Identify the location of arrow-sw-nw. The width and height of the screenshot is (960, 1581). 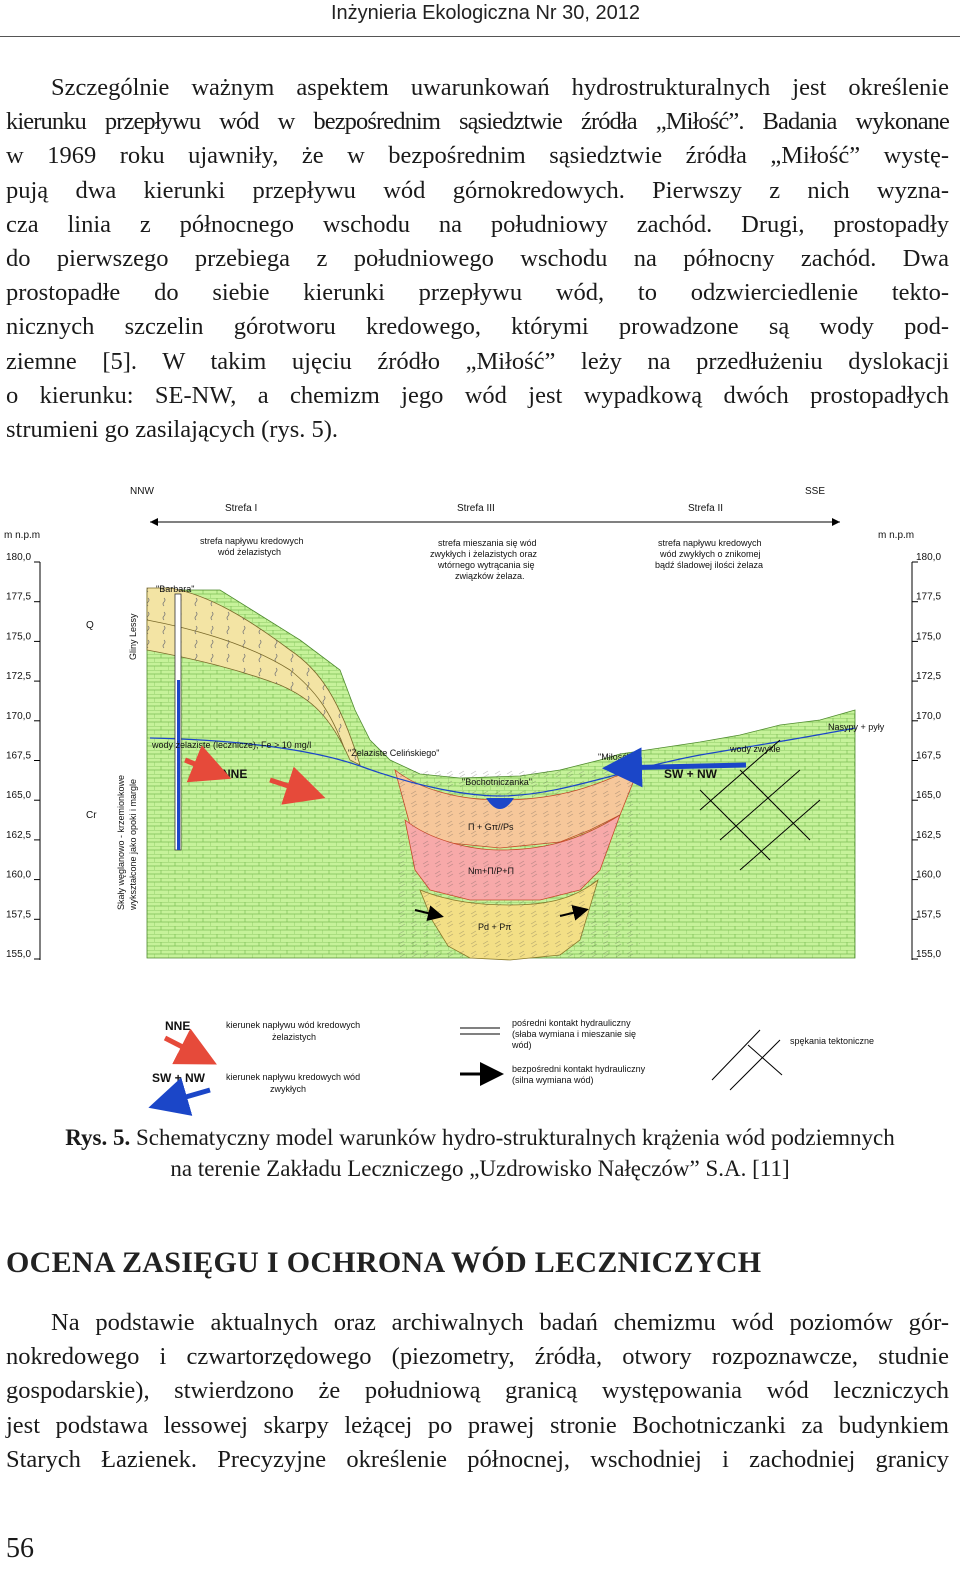
(674, 767).